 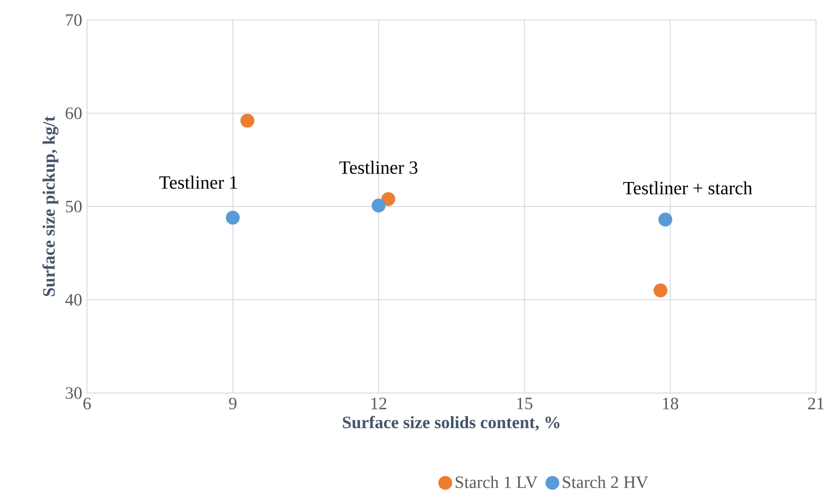 What do you see at coordinates (687, 187) in the screenshot?
I see `annotation: Testliner + starch` at bounding box center [687, 187].